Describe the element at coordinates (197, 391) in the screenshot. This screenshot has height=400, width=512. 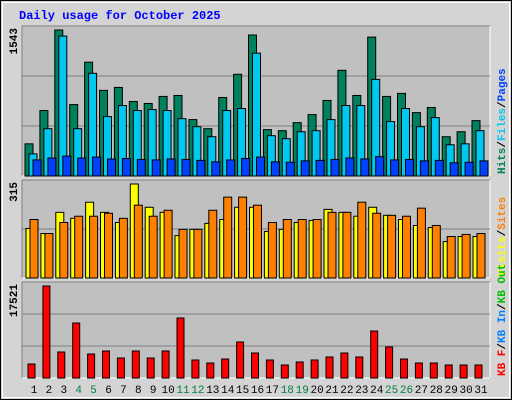
I see `x-tick-label: 12` at that location.